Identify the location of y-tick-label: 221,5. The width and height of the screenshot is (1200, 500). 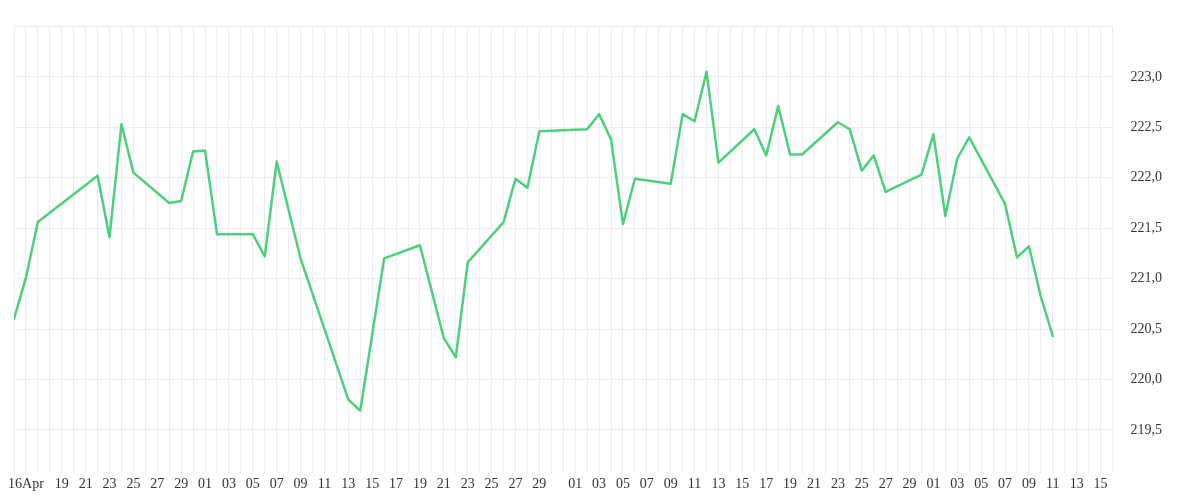
(1146, 227).